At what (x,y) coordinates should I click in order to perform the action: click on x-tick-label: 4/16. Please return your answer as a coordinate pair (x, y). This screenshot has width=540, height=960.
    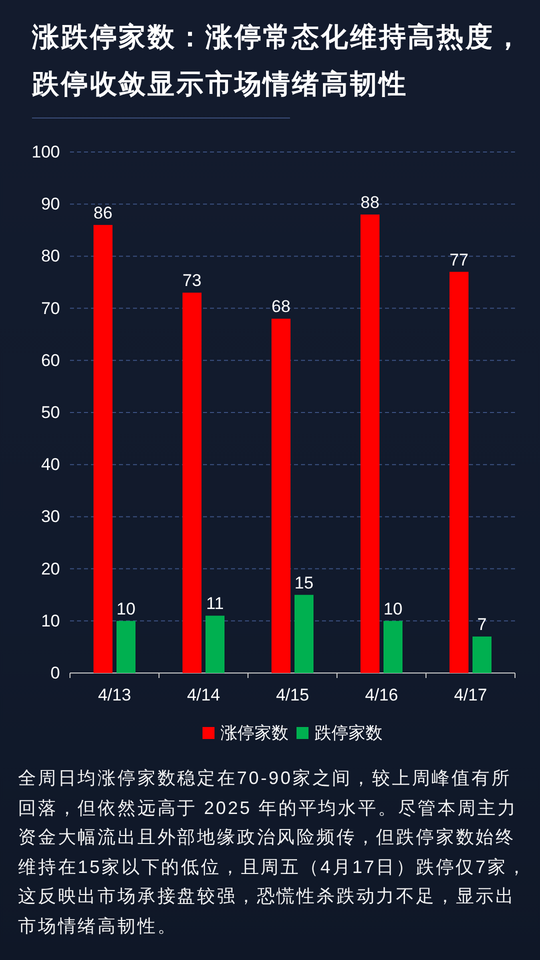
    Looking at the image, I should click on (381, 695).